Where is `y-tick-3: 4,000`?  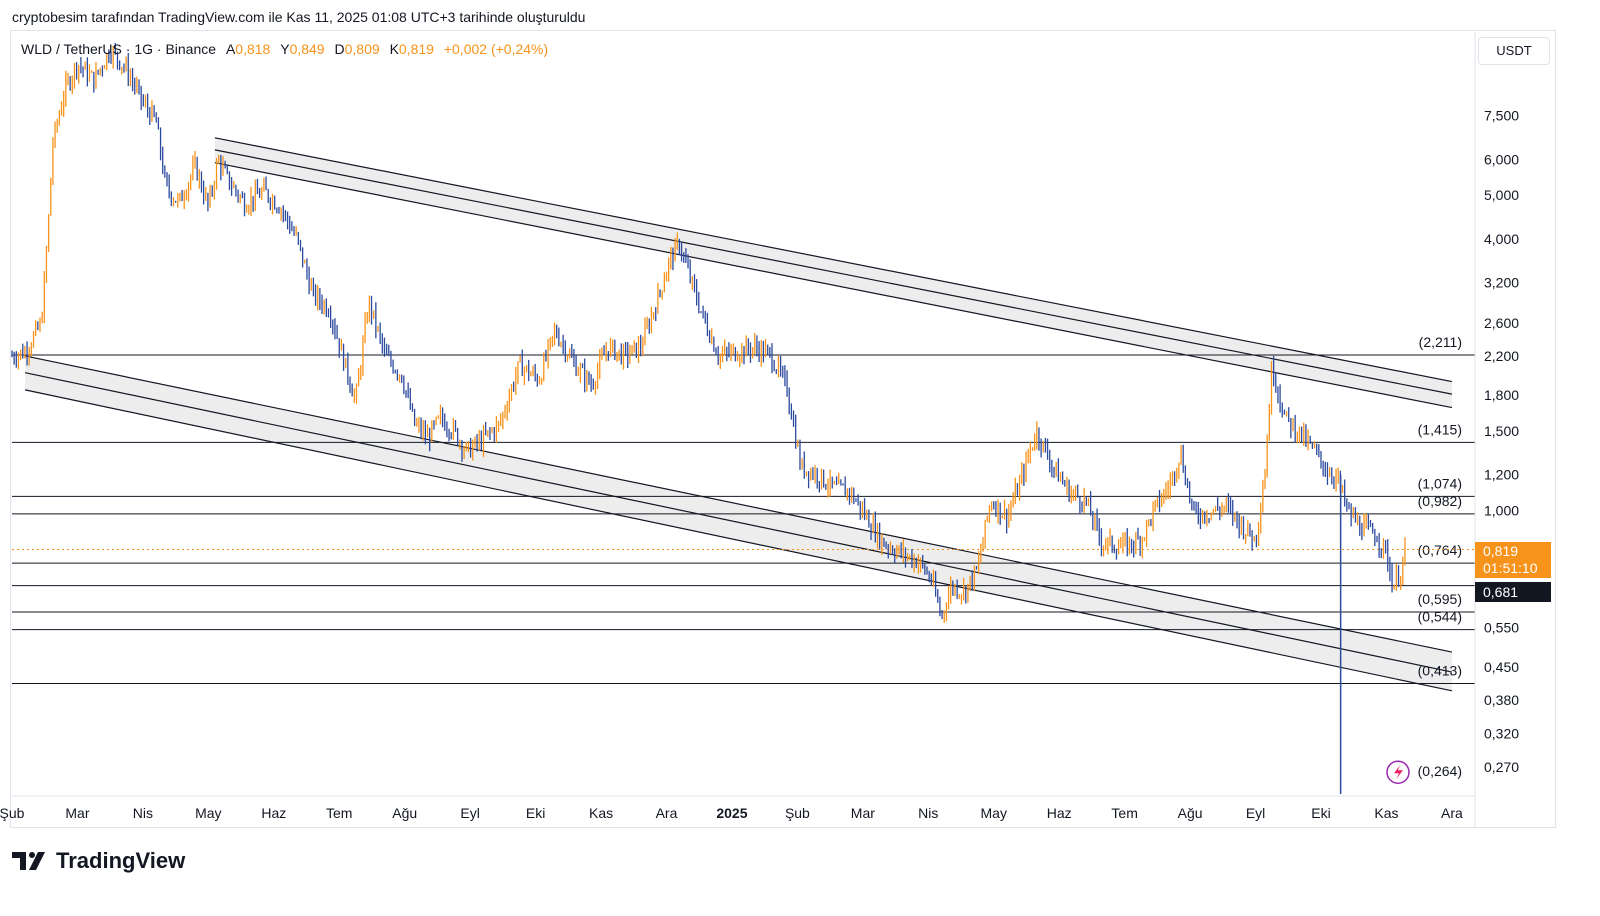
y-tick-3: 4,000 is located at coordinates (1501, 239).